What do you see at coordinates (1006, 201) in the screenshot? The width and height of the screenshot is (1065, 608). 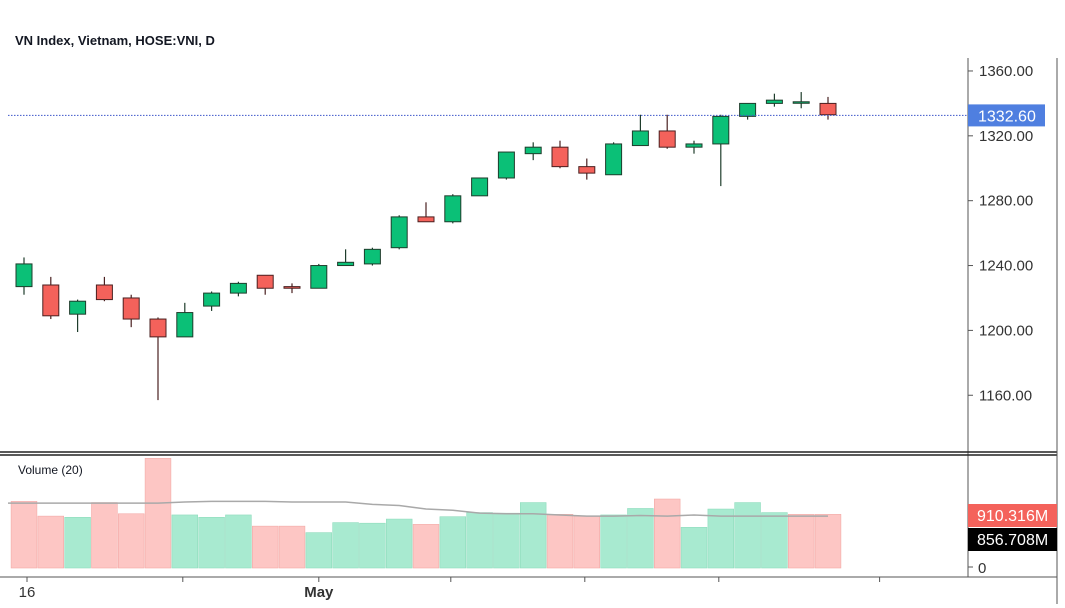 I see `price-tick-label: 1280.00` at bounding box center [1006, 201].